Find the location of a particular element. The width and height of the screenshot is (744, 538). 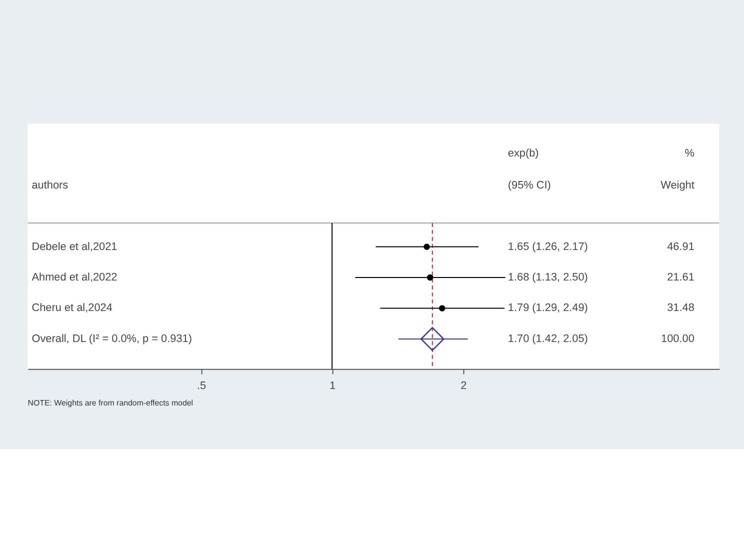

x-tick-label: .5 is located at coordinates (201, 386).